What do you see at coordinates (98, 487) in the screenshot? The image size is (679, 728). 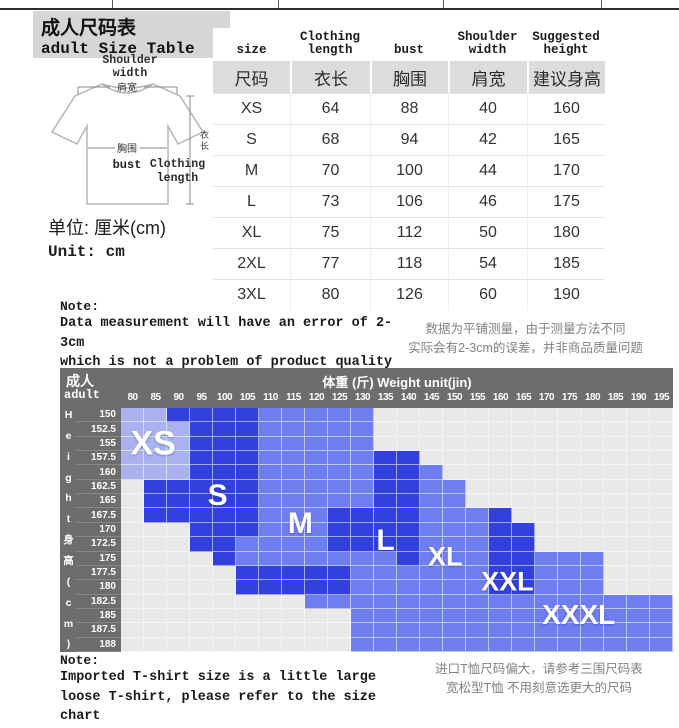 I see `height-tick: 162.5` at bounding box center [98, 487].